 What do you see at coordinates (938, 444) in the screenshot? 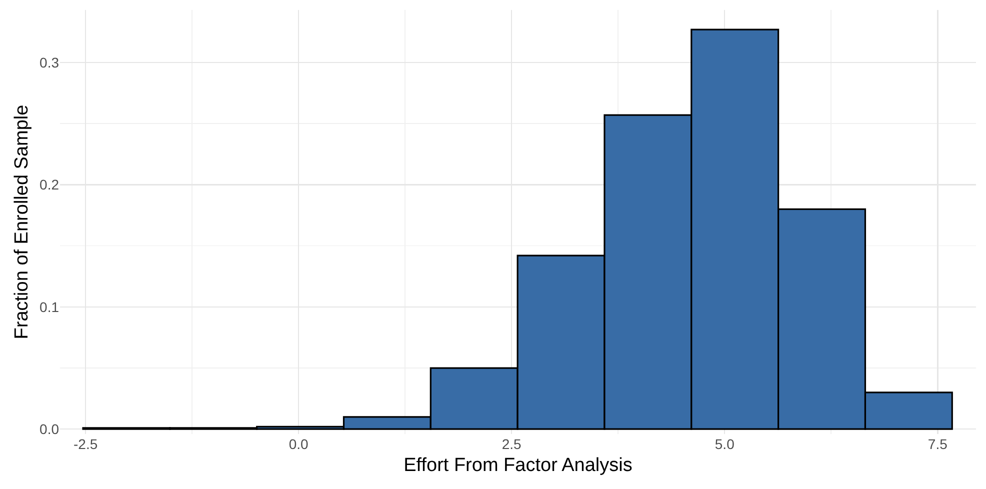
I see `x-tick-label: 7.5` at bounding box center [938, 444].